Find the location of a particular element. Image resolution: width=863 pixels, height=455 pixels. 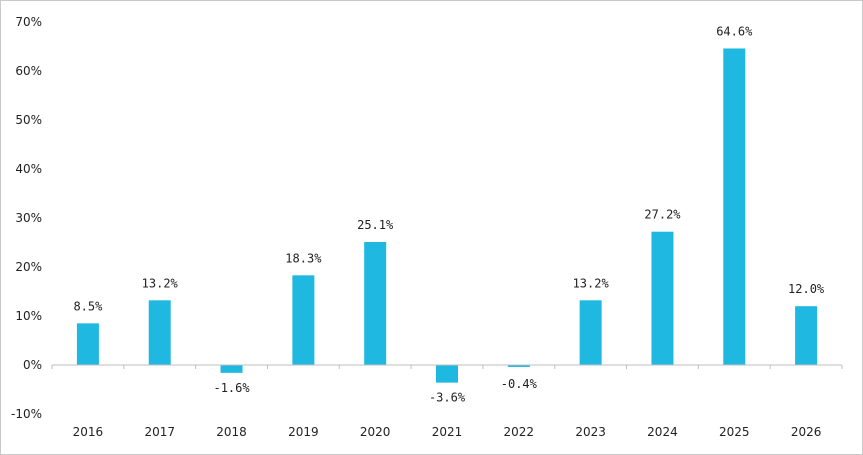

x-tick-label: 2023 is located at coordinates (590, 432).